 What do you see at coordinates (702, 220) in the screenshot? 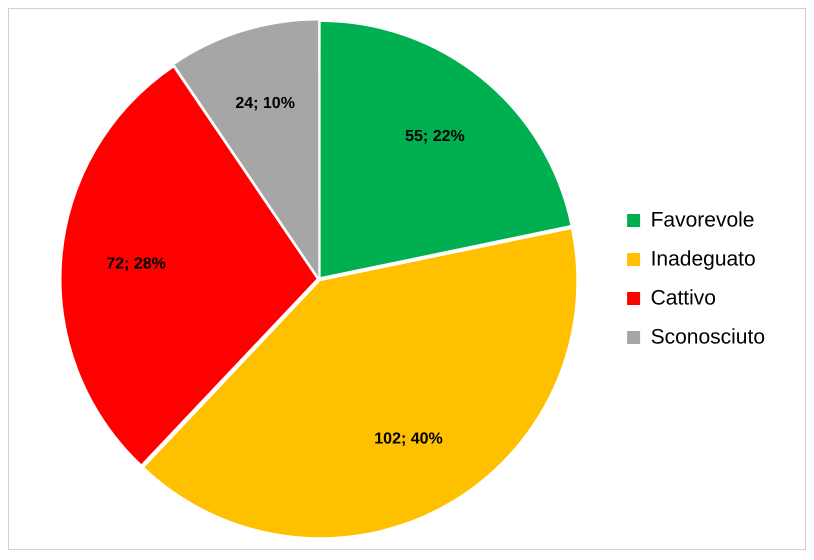
I see `legend-label: Favorevole` at bounding box center [702, 220].